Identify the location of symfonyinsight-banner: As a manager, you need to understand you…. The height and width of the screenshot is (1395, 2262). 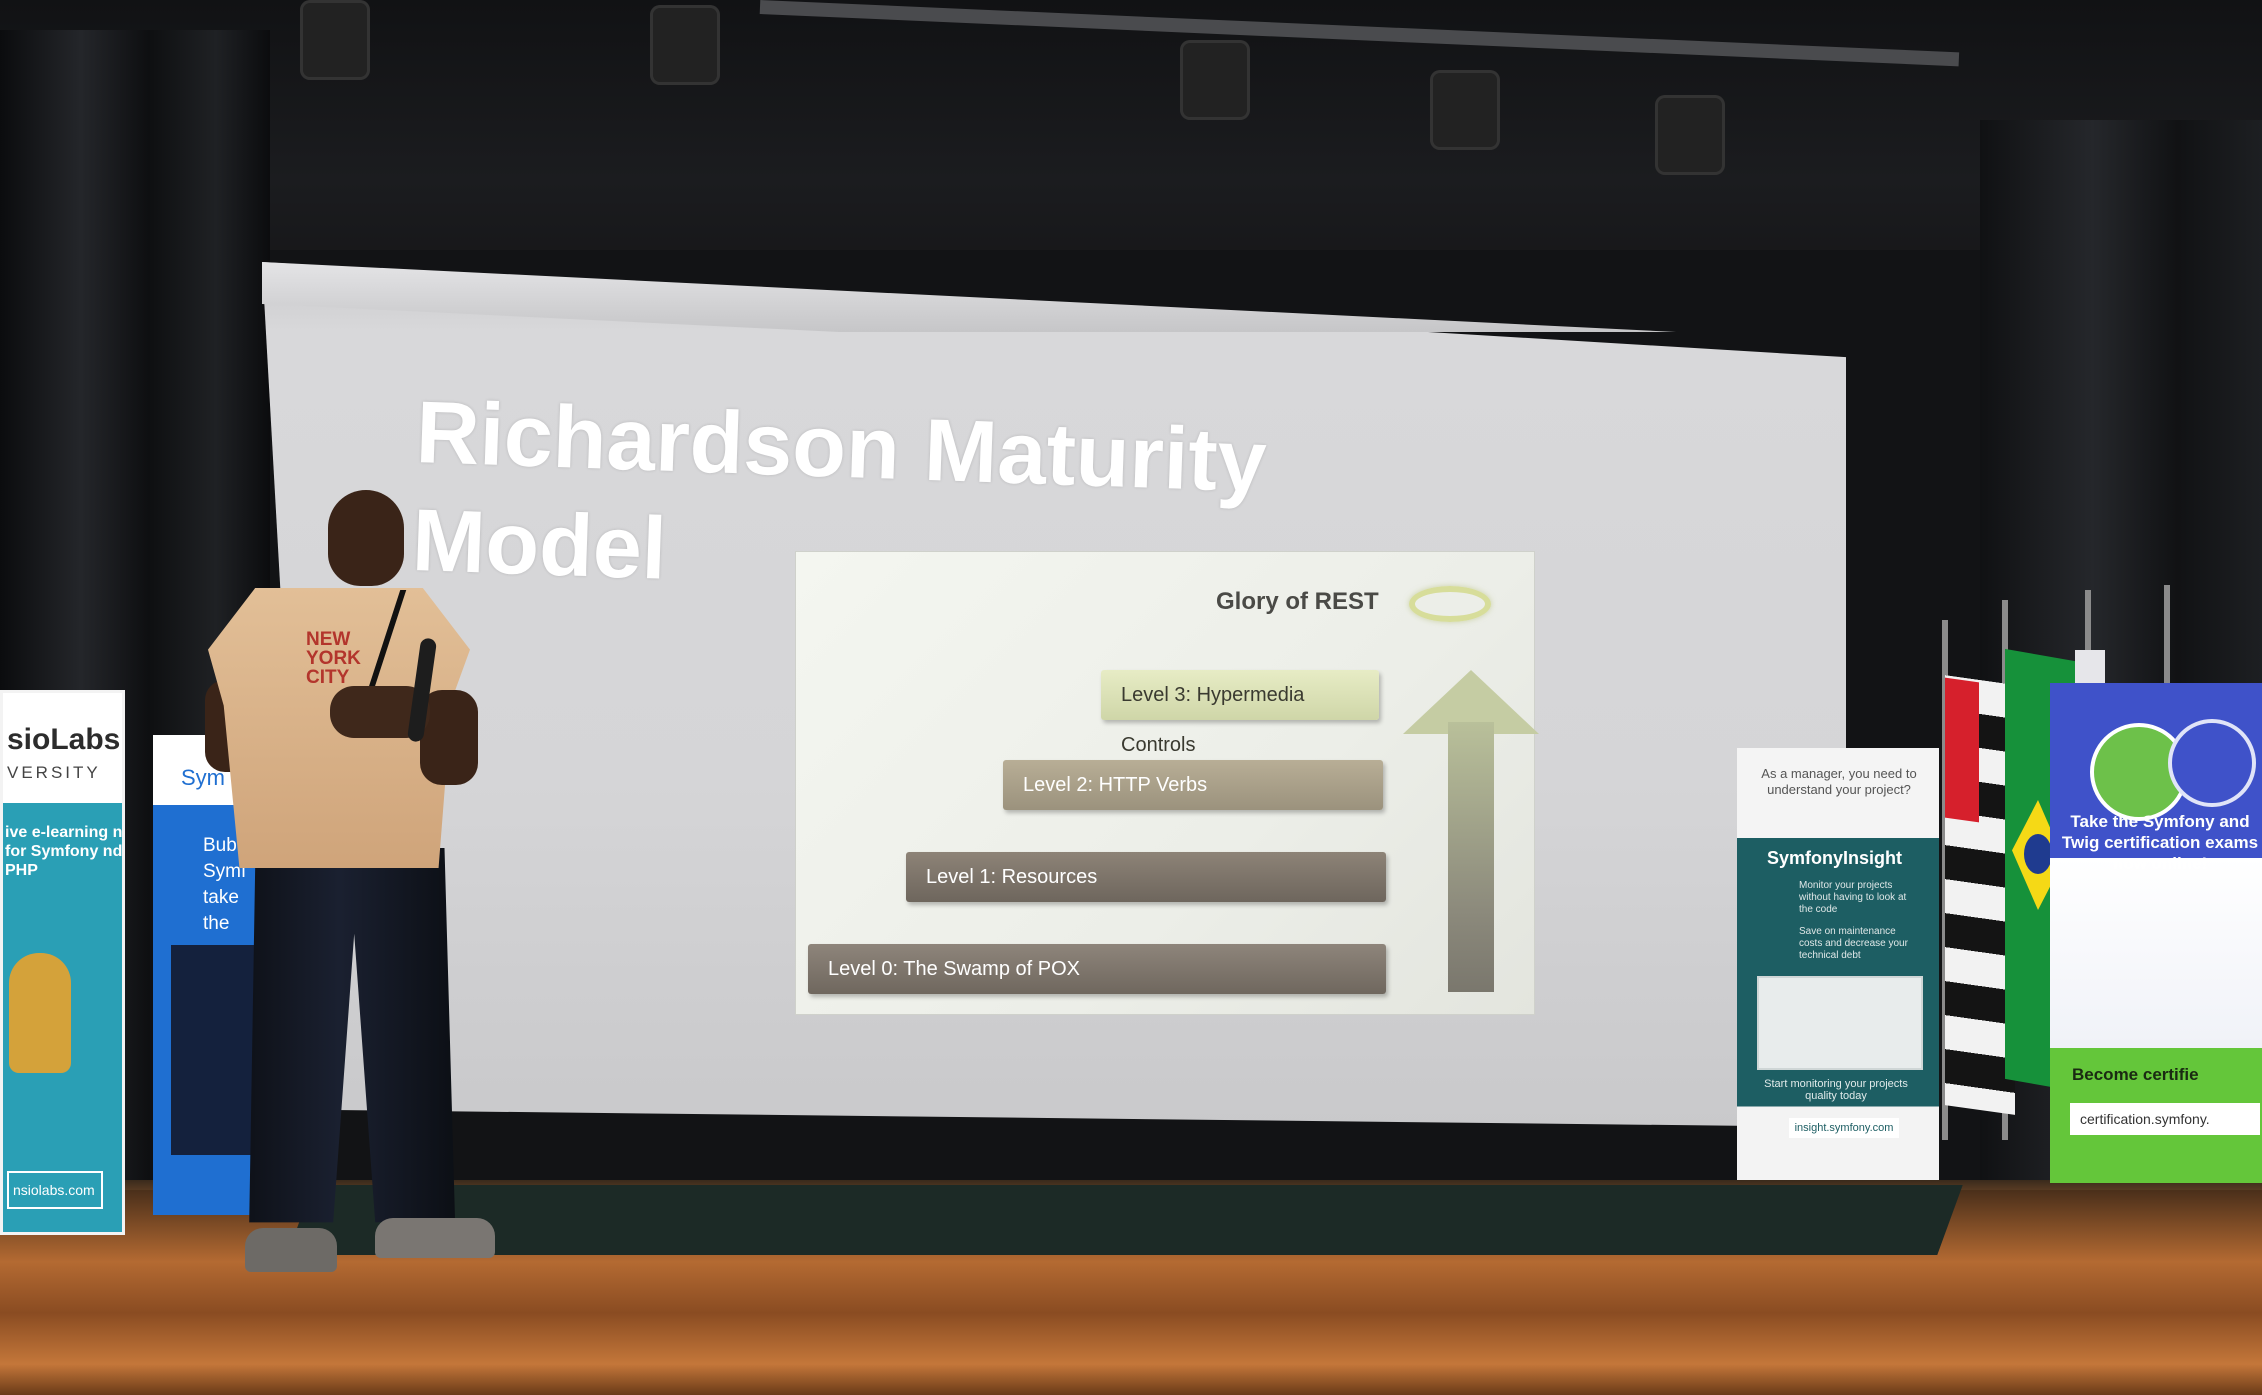
(1838, 964).